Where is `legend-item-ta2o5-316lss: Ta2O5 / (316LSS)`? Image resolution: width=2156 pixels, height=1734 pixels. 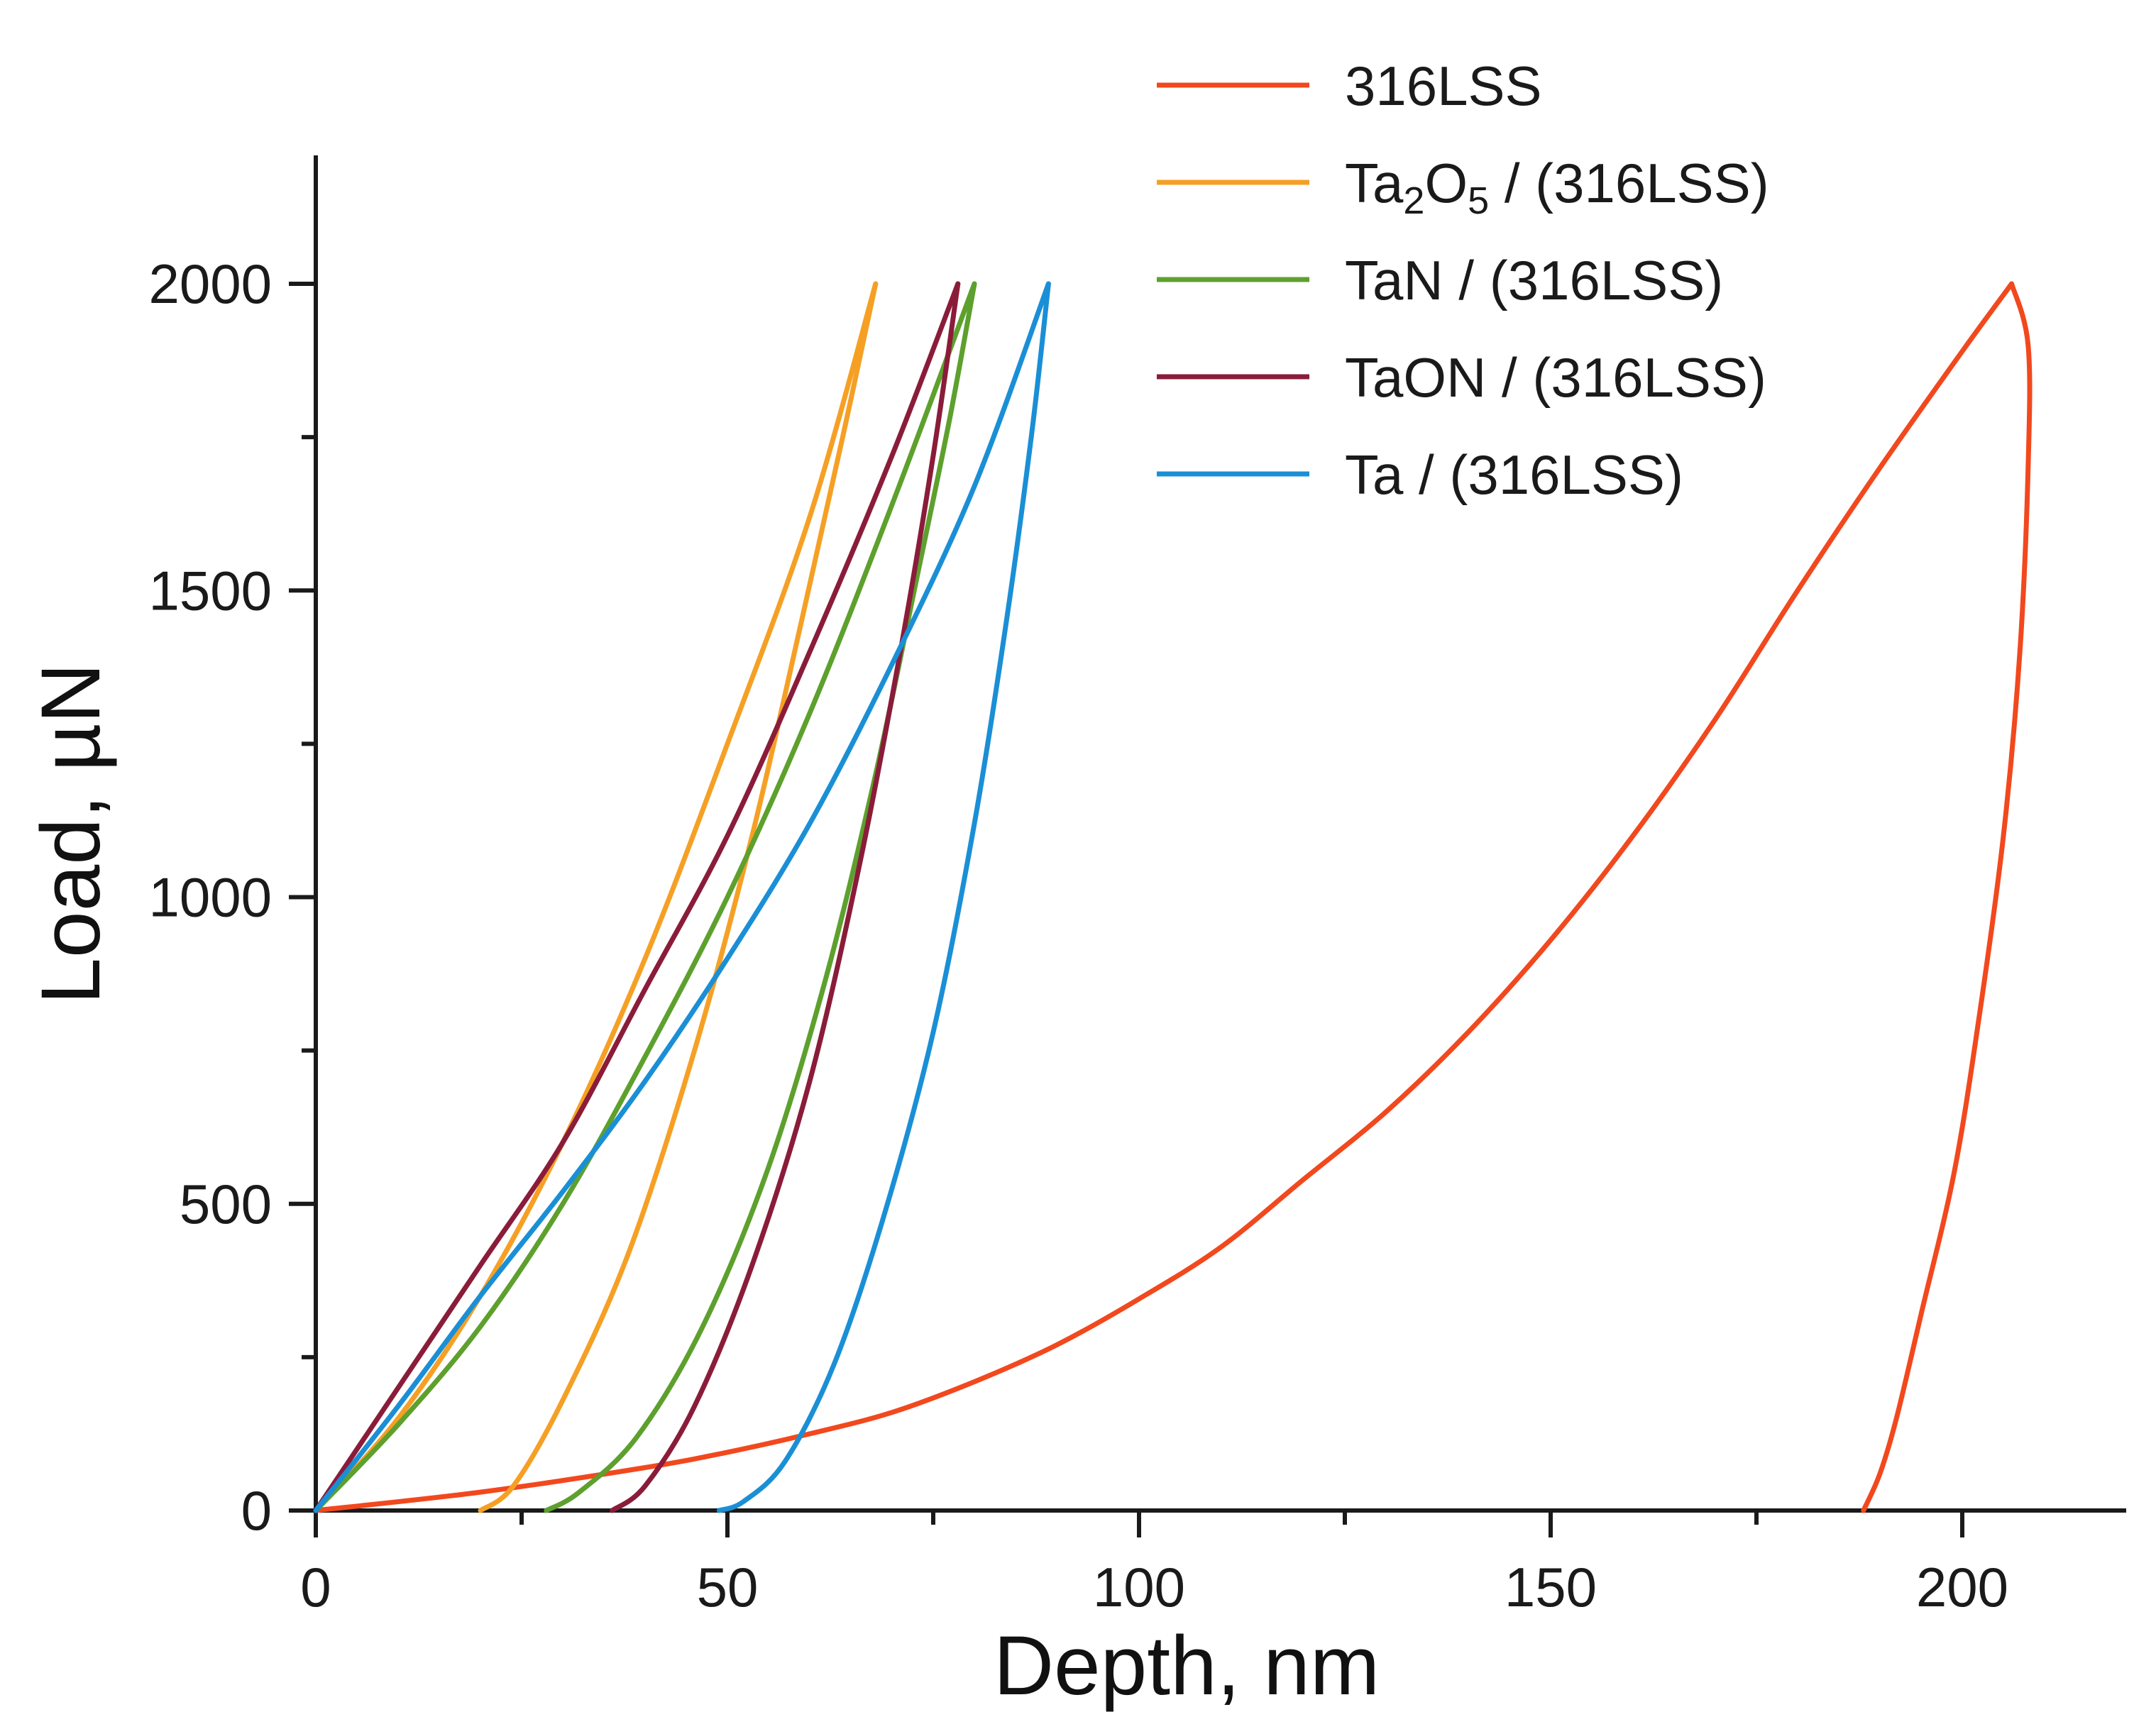 legend-item-ta2o5-316lss: Ta2O5 / (316LSS) is located at coordinates (1463, 187).